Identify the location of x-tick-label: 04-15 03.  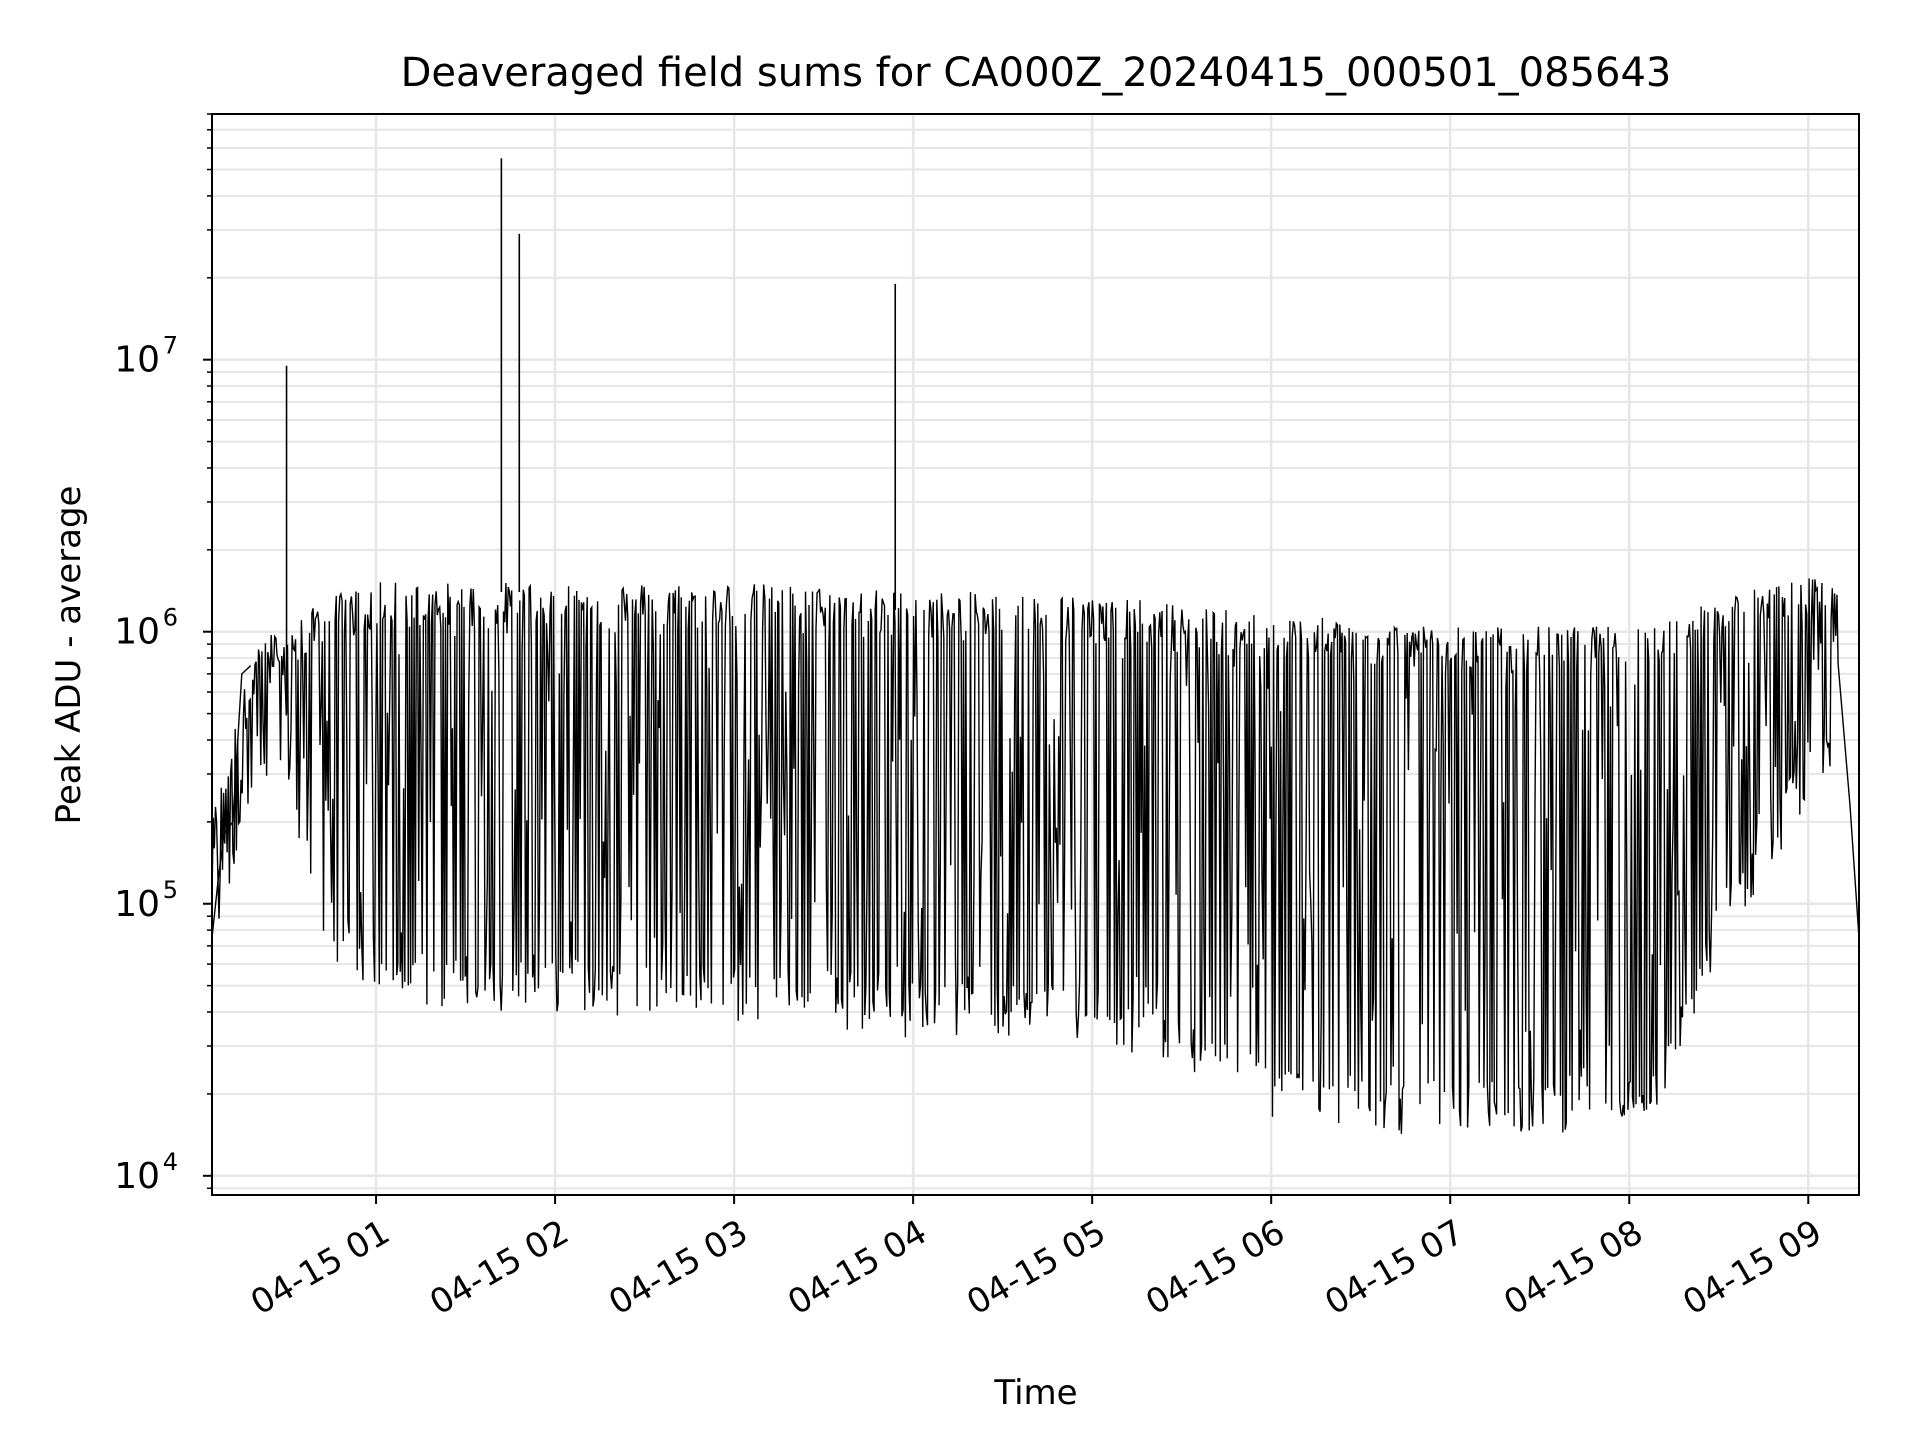
(678, 1267).